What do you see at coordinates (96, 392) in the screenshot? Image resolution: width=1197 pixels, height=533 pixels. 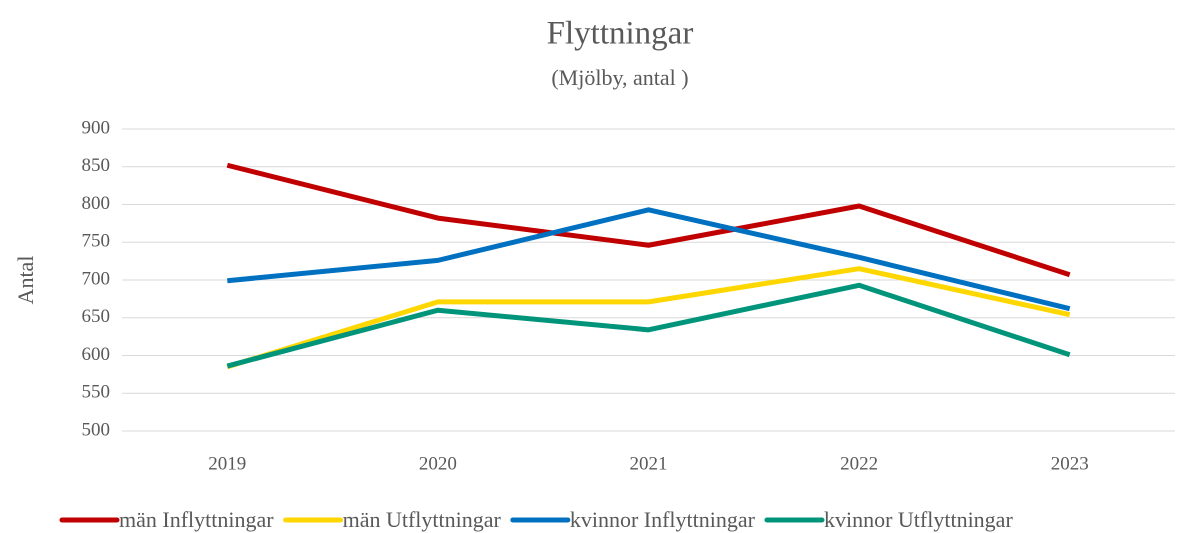 I see `y-tick-label: 550` at bounding box center [96, 392].